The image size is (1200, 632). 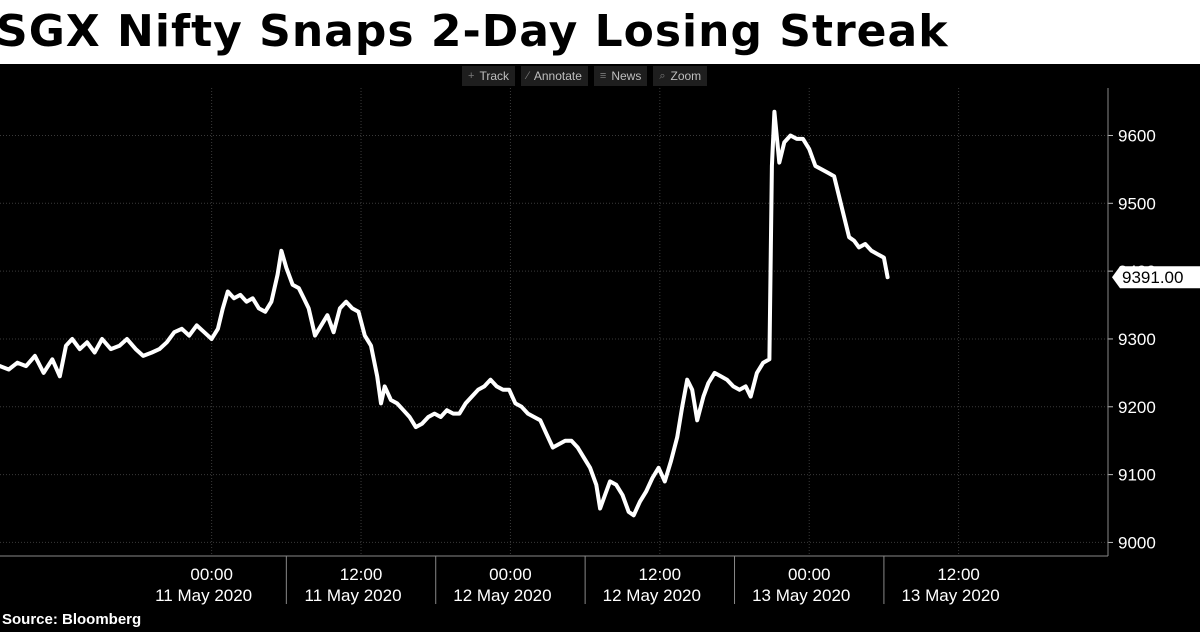 I want to click on zoom-icon: ⌕, so click(x=662, y=75).